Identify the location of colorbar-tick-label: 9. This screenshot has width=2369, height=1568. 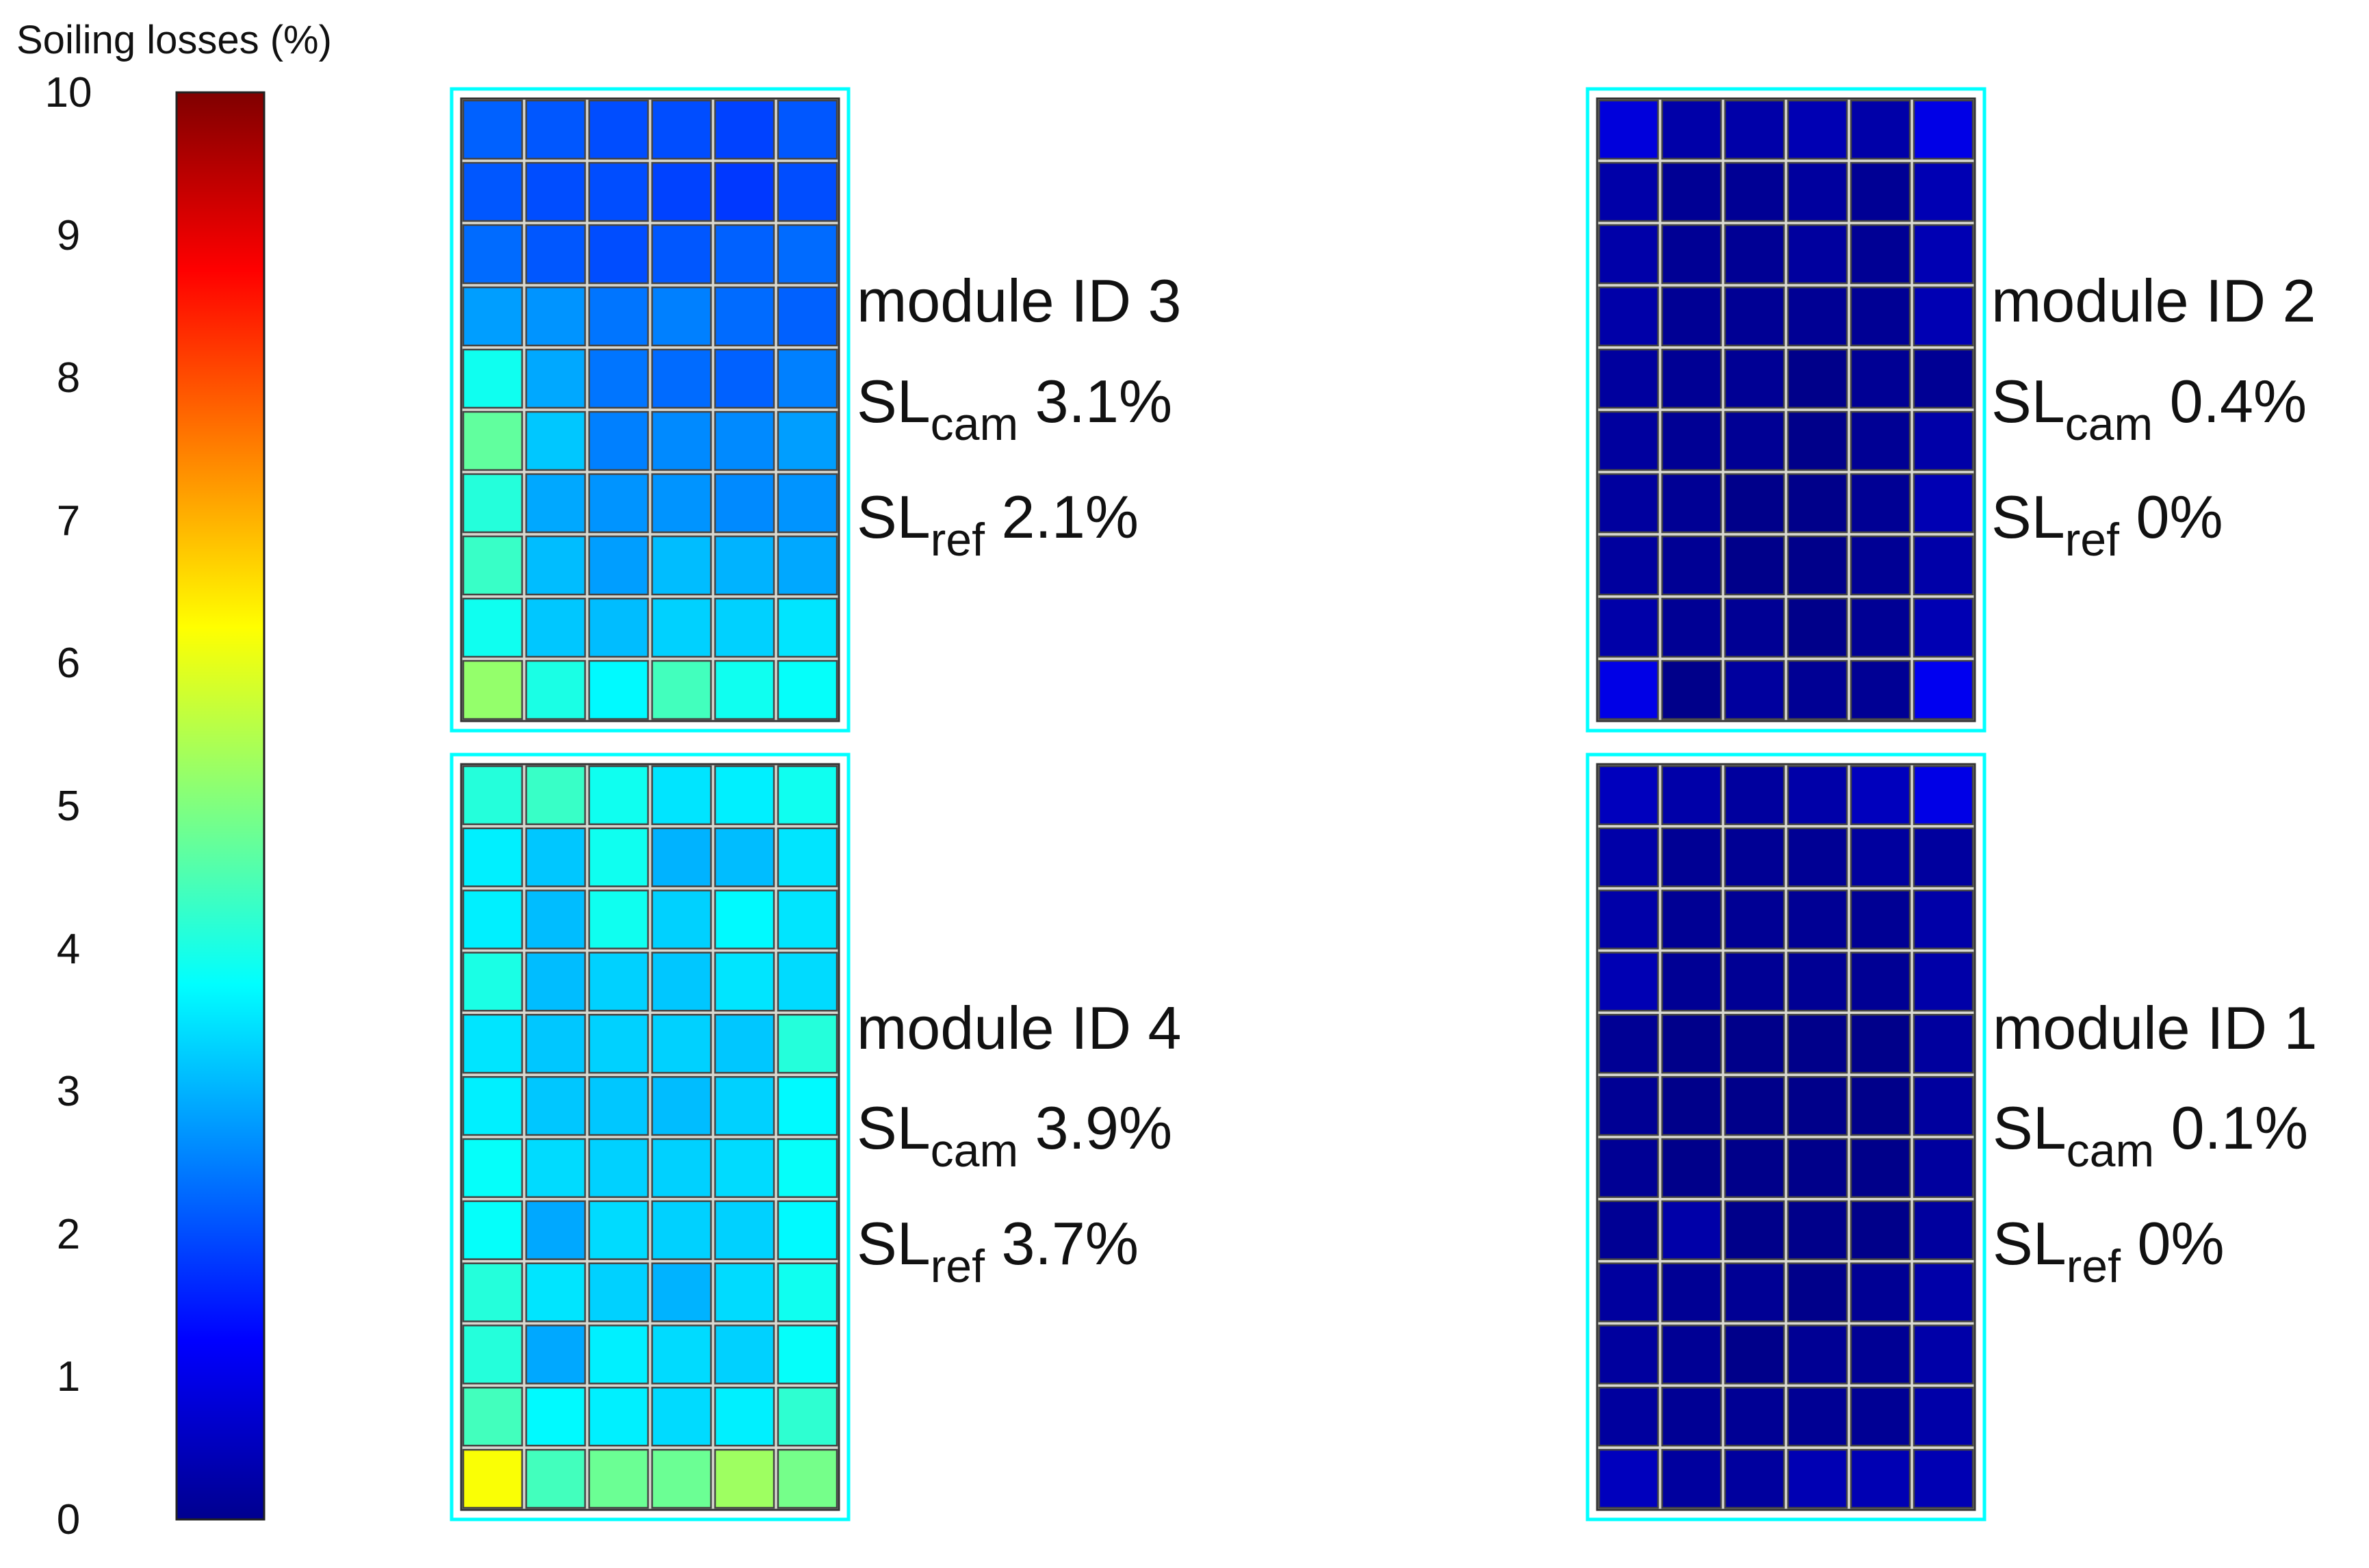
(68, 235).